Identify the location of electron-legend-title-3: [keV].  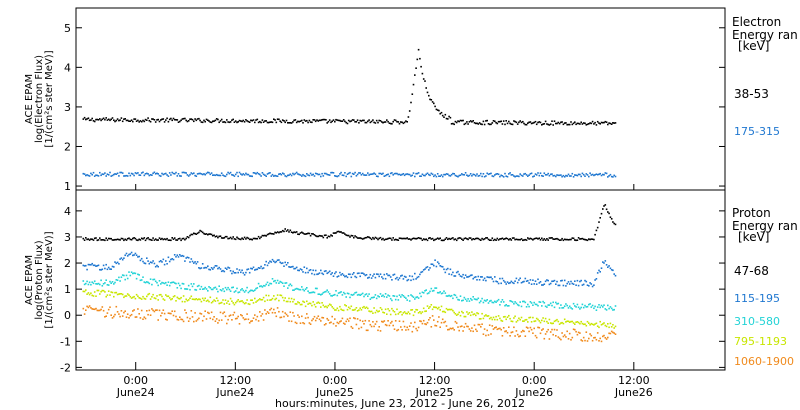
(753, 46).